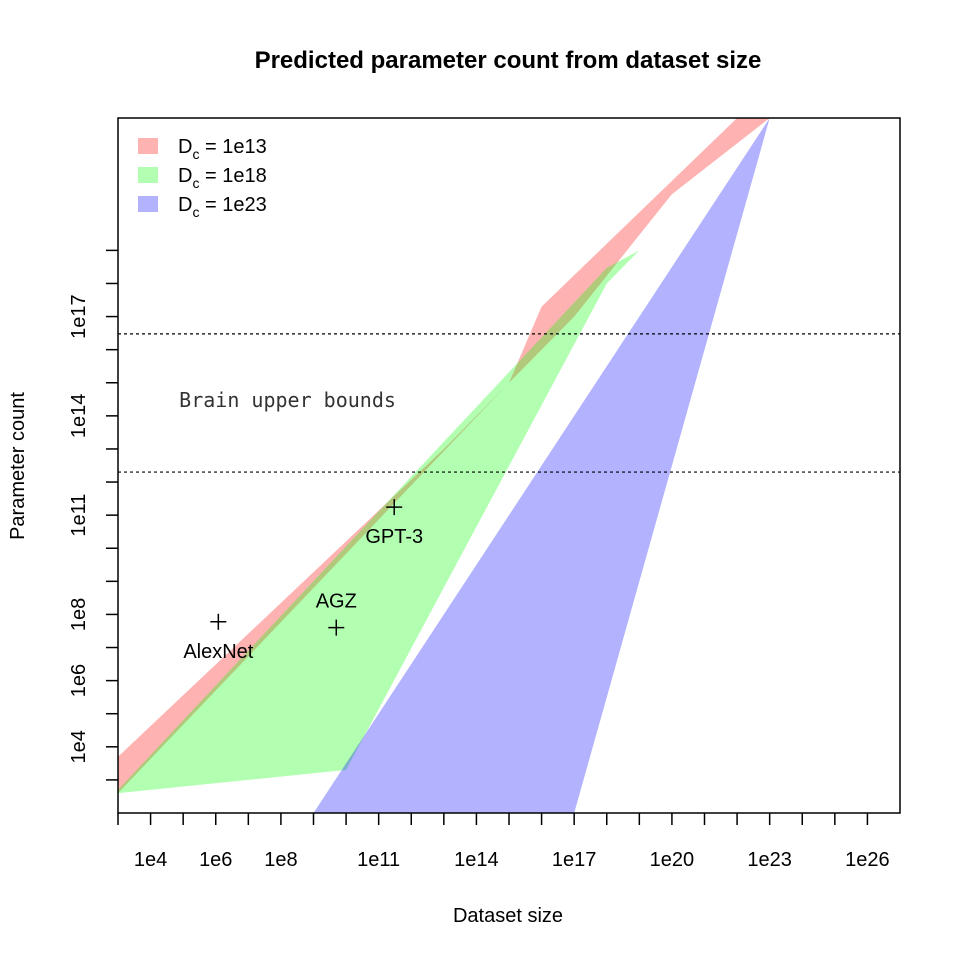 The image size is (960, 960). I want to click on legend-label: Dc = 1e23, so click(222, 207).